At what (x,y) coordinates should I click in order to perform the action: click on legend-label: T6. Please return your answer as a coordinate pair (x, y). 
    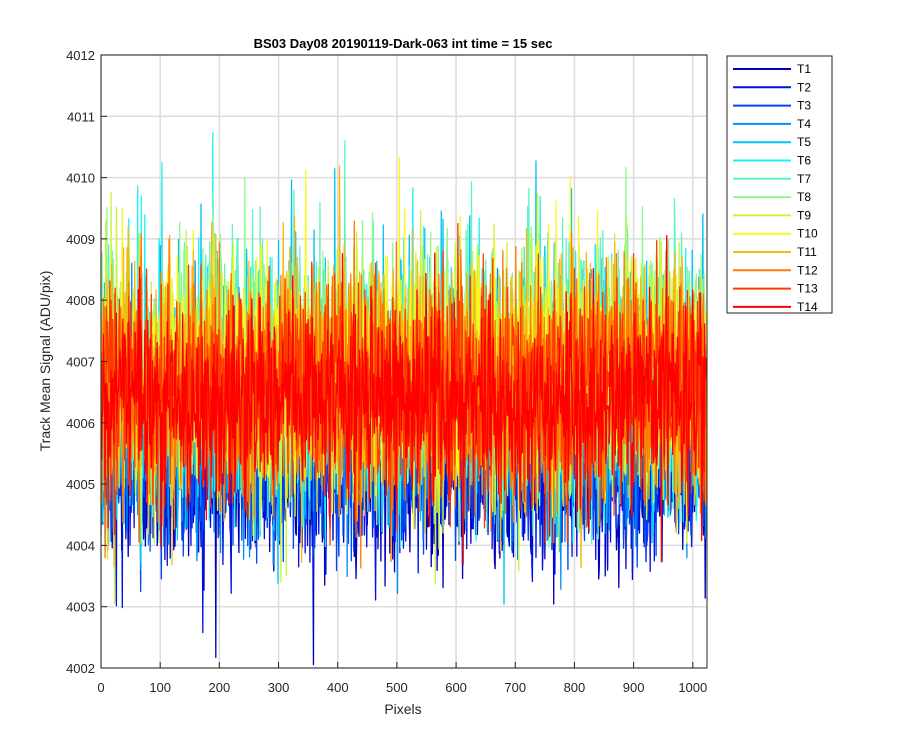
    Looking at the image, I should click on (804, 161).